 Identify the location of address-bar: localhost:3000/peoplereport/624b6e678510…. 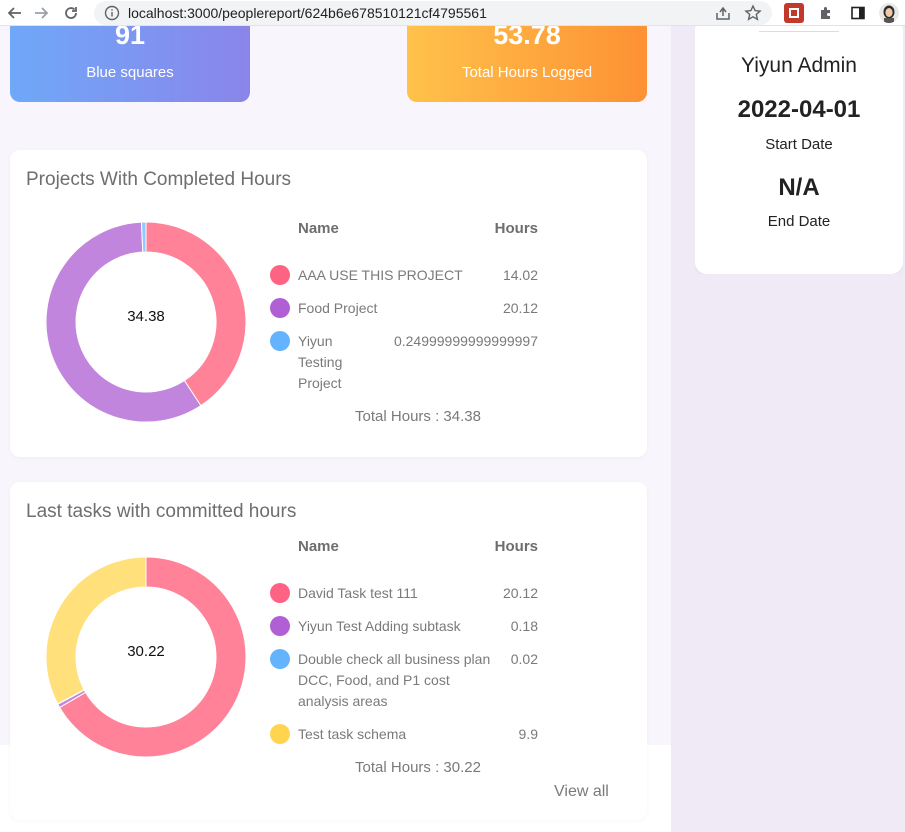
(433, 13).